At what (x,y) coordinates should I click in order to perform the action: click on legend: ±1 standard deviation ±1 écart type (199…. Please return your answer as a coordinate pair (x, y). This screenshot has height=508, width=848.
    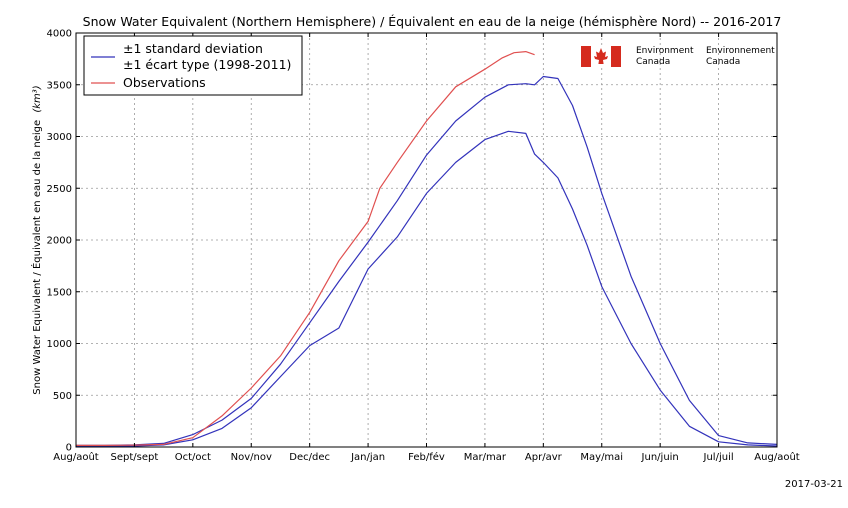
    Looking at the image, I should click on (193, 65).